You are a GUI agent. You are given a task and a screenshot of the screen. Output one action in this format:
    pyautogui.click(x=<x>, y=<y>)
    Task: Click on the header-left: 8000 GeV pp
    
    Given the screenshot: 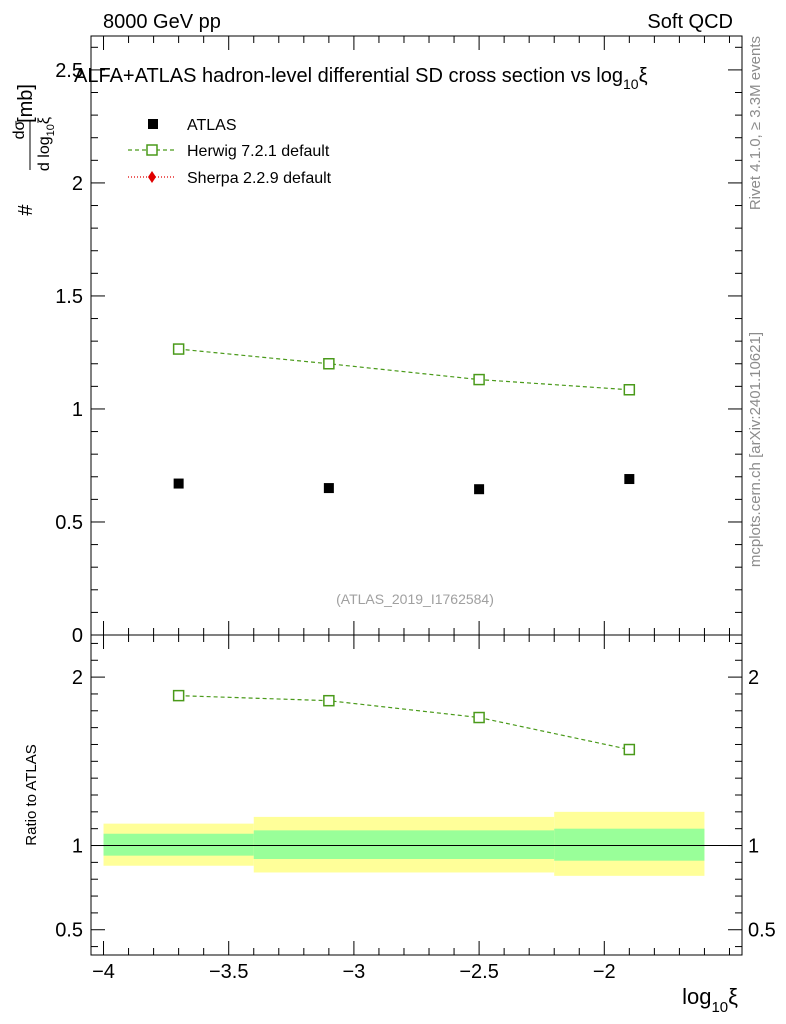 What is the action you would take?
    pyautogui.click(x=162, y=22)
    